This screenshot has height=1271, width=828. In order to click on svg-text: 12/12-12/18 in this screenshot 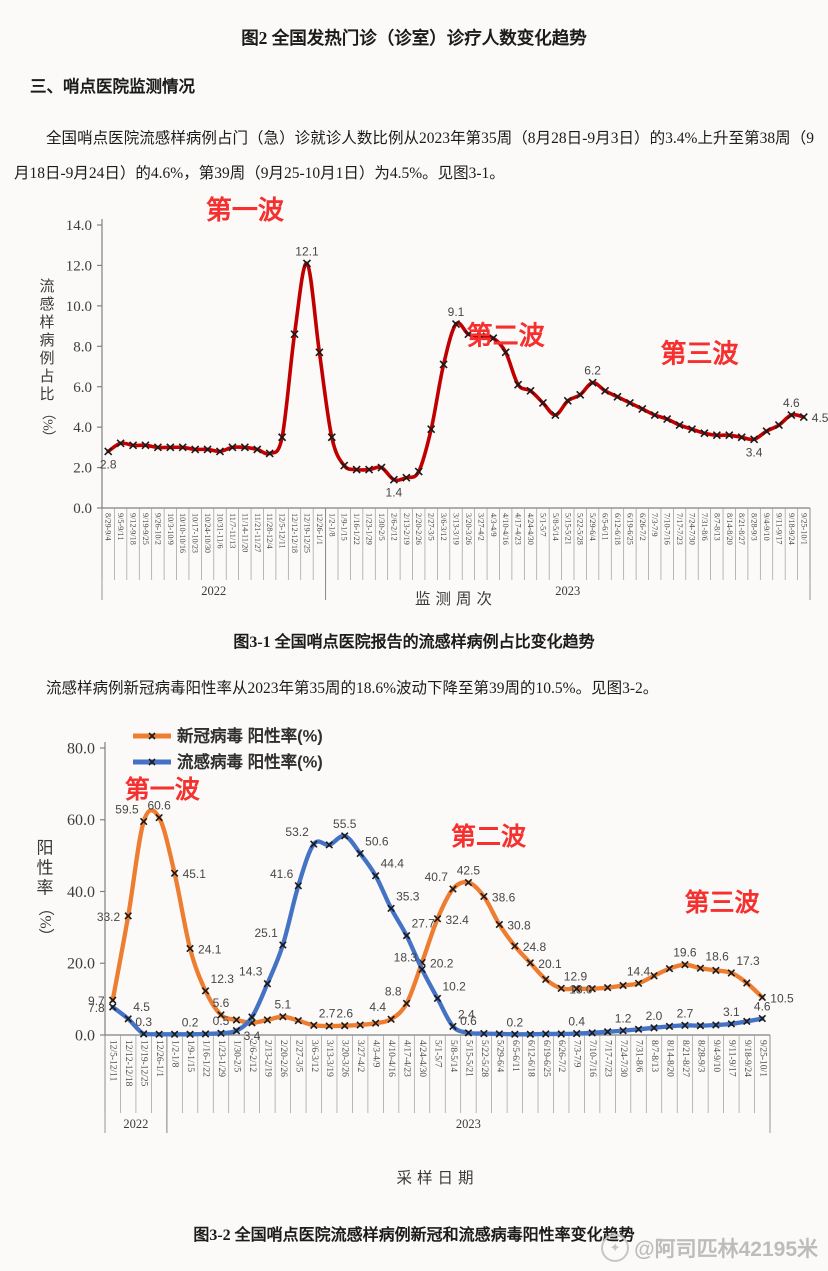, I will do `click(294, 533)`.